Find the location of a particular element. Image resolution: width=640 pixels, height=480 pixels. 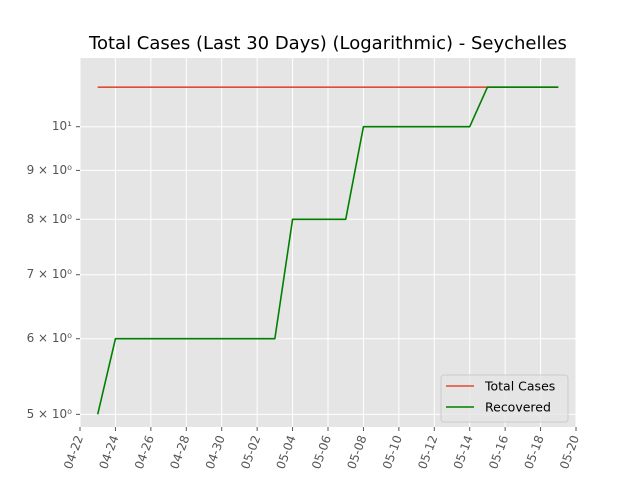

legend: Total Cases Recovered is located at coordinates (504, 398).